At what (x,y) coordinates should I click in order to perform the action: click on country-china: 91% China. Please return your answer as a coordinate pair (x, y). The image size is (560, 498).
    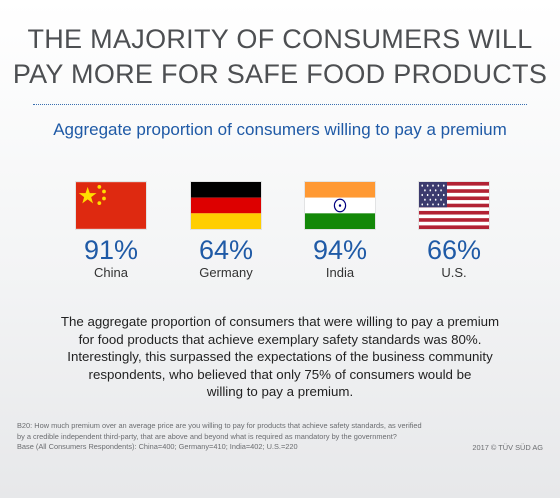
    Looking at the image, I should click on (111, 231).